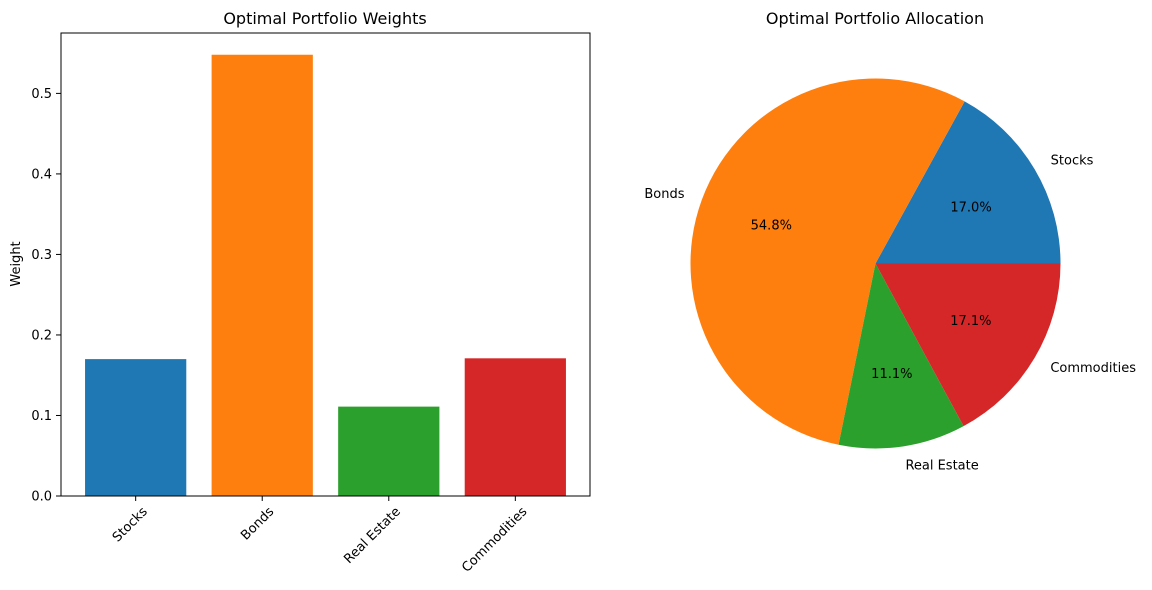 This screenshot has height=590, width=1152. Describe the element at coordinates (324, 18) in the screenshot. I see `bar-chart-title: Optimal Portfolio Weights` at that location.